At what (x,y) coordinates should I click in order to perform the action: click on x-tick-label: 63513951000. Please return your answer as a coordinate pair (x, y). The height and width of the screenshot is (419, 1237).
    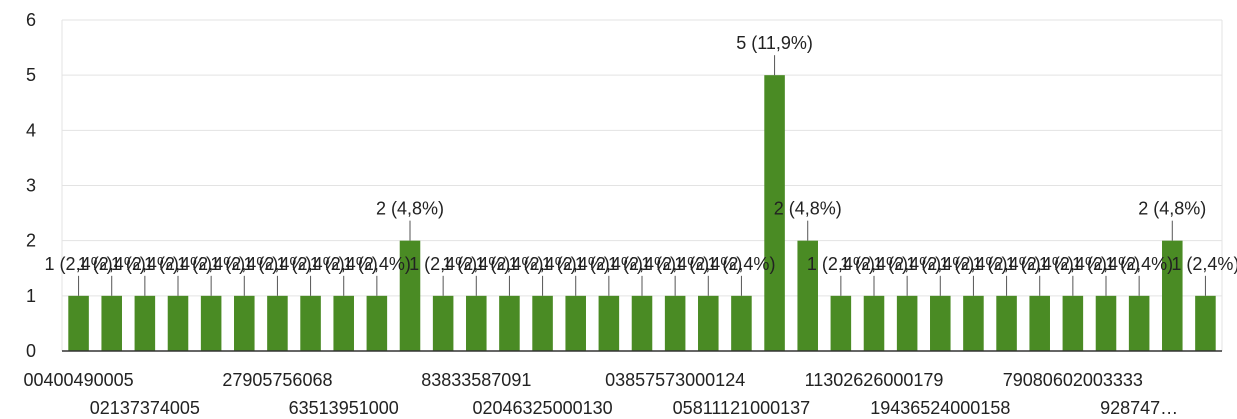
    Looking at the image, I should click on (344, 408).